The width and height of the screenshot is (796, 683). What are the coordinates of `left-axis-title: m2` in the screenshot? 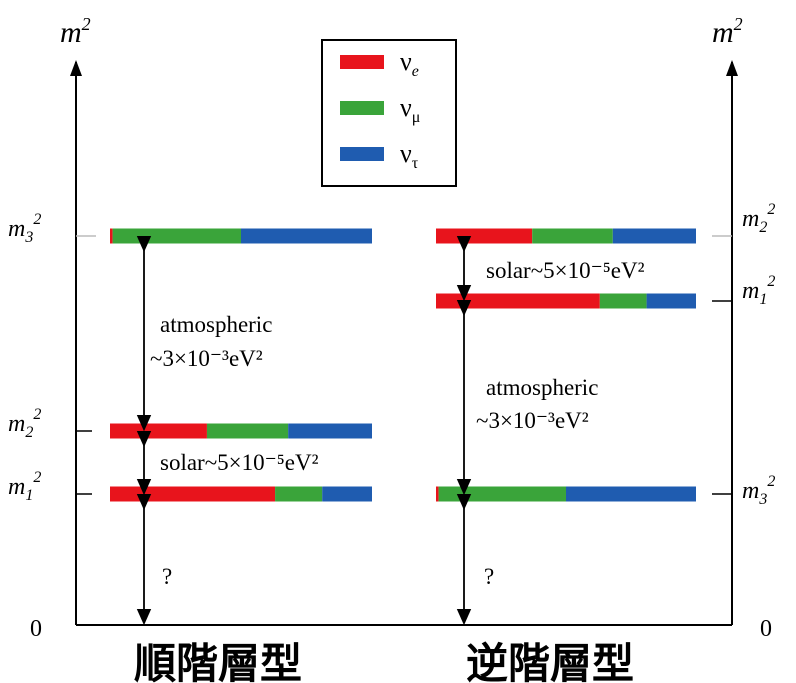 It's located at (75, 31).